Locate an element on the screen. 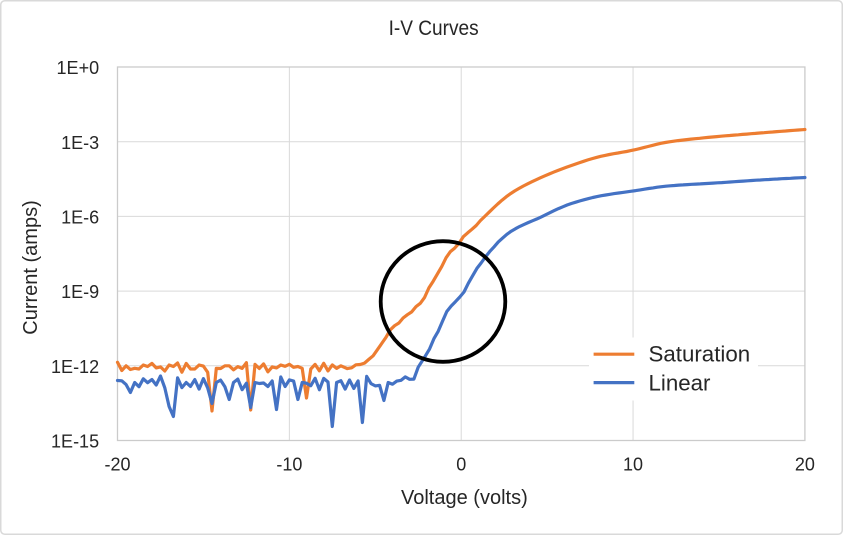  svg-text: Current (amps) is located at coordinates (31, 267).